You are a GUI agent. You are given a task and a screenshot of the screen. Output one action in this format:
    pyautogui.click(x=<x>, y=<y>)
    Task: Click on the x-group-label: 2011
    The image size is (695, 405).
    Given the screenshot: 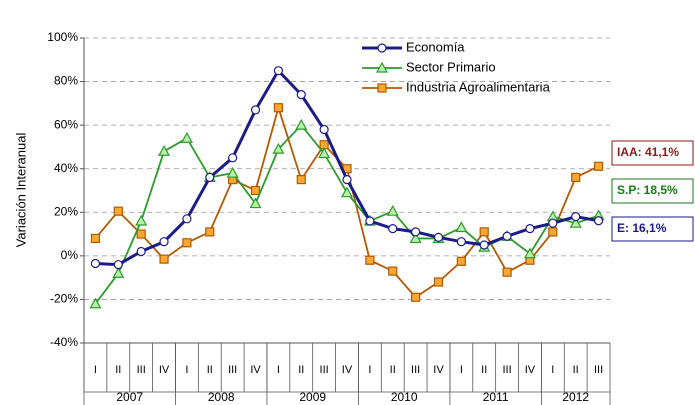 What is the action you would take?
    pyautogui.click(x=496, y=397)
    